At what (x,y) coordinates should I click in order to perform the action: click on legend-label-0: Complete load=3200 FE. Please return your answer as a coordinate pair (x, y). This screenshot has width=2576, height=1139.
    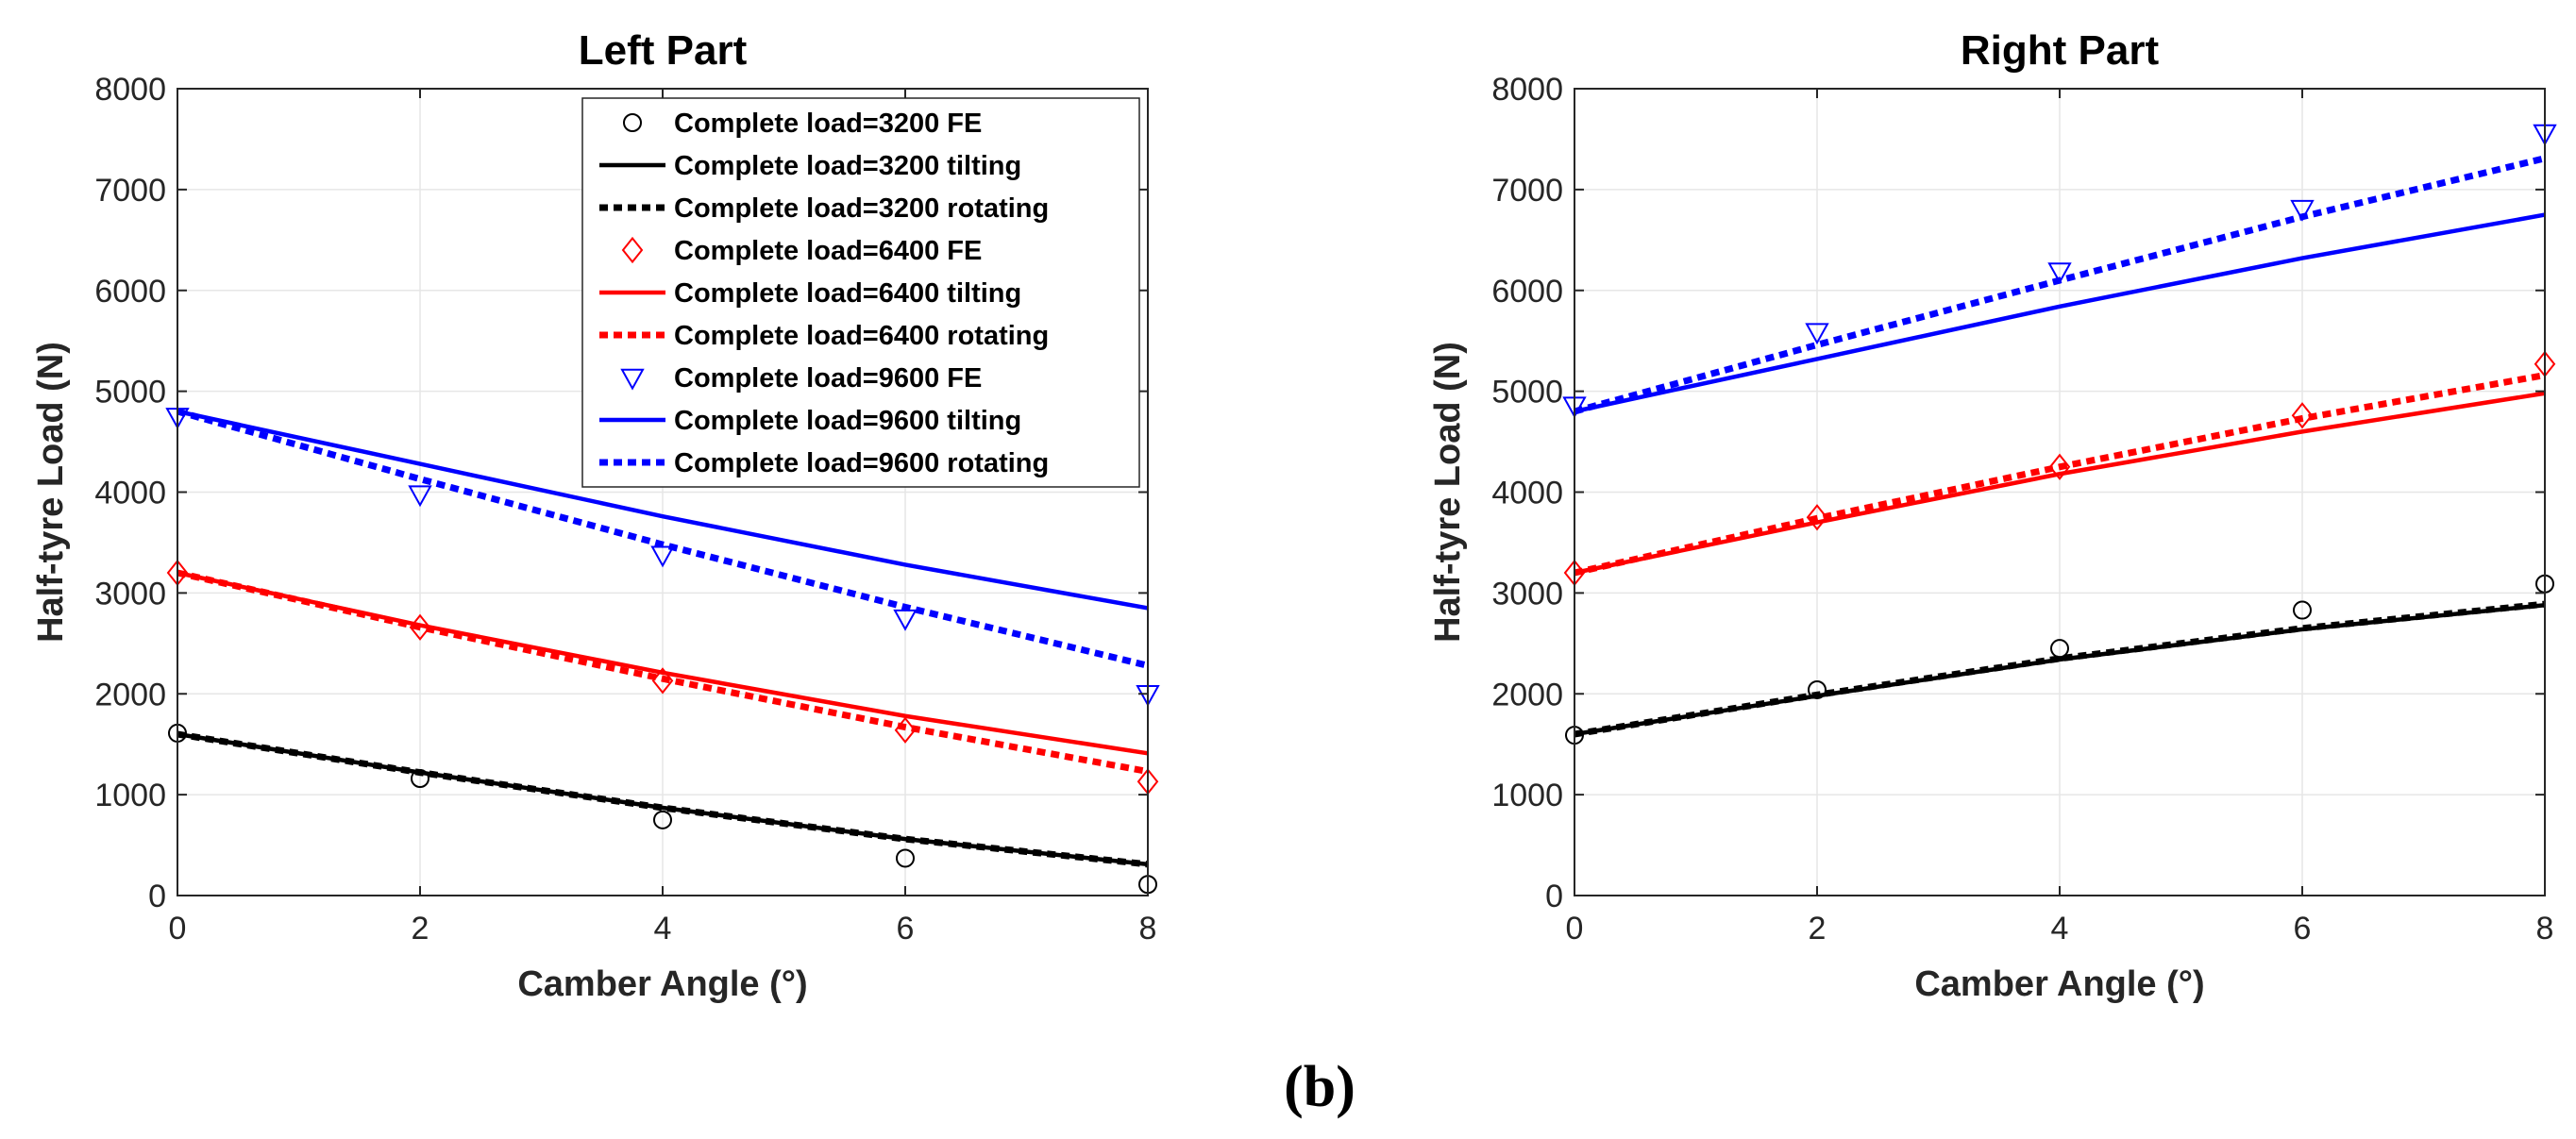
    Looking at the image, I should click on (828, 124).